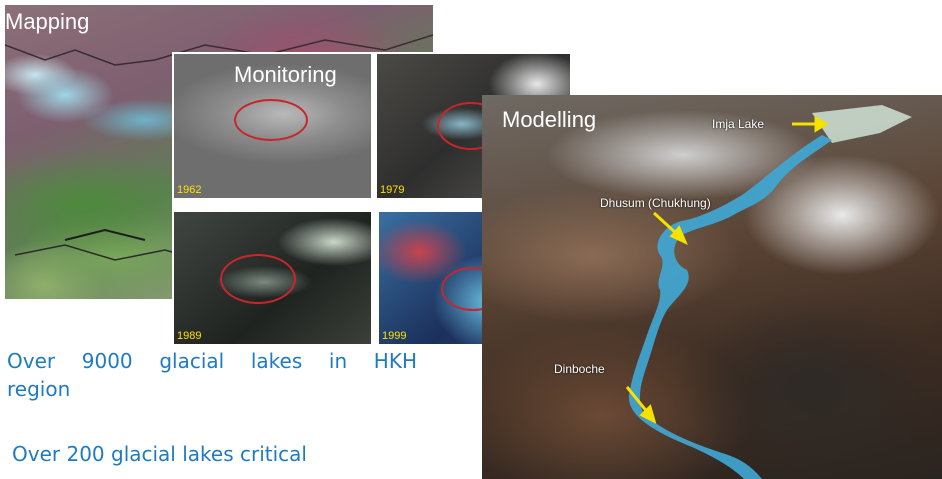  What do you see at coordinates (394, 336) in the screenshot?
I see `year-label: 1999` at bounding box center [394, 336].